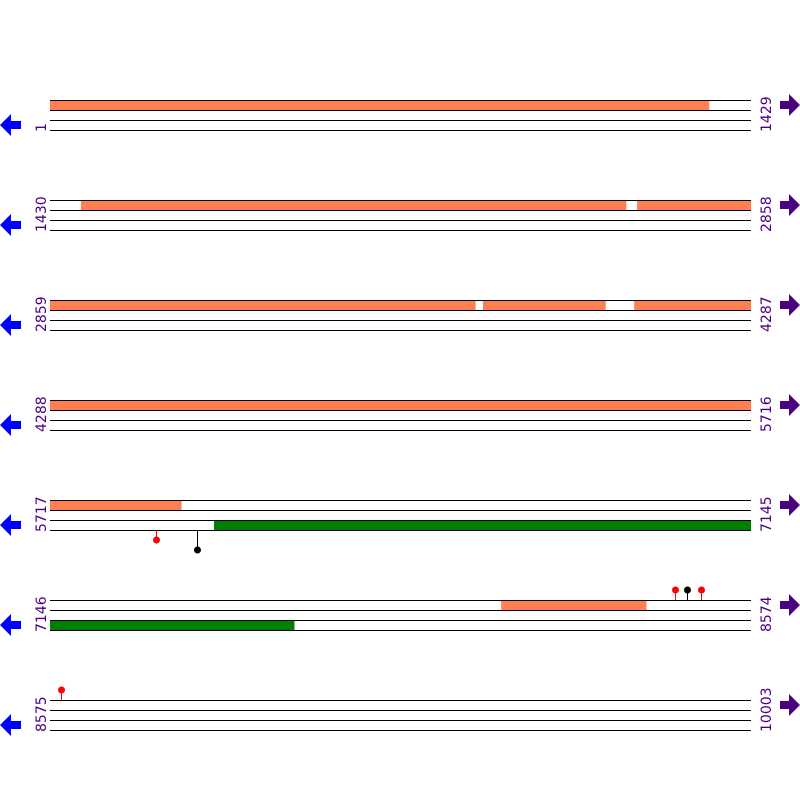 The width and height of the screenshot is (800, 800). Describe the element at coordinates (42, 314) in the screenshot. I see `row-start-label: 2859` at that location.